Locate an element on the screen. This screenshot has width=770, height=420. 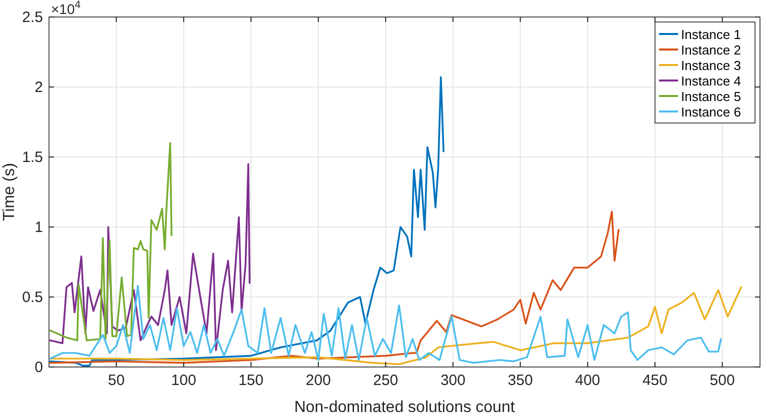
y-axis-title: Time (s) is located at coordinates (9, 192).